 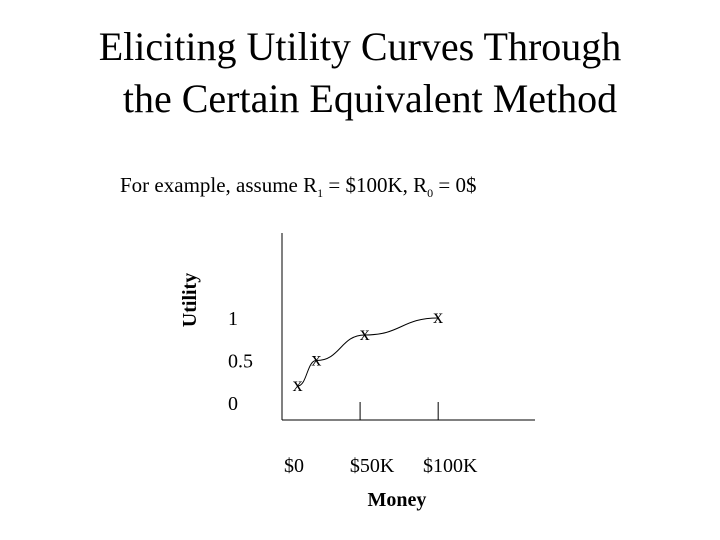 I want to click on y-tick-label: 0, so click(x=233, y=404).